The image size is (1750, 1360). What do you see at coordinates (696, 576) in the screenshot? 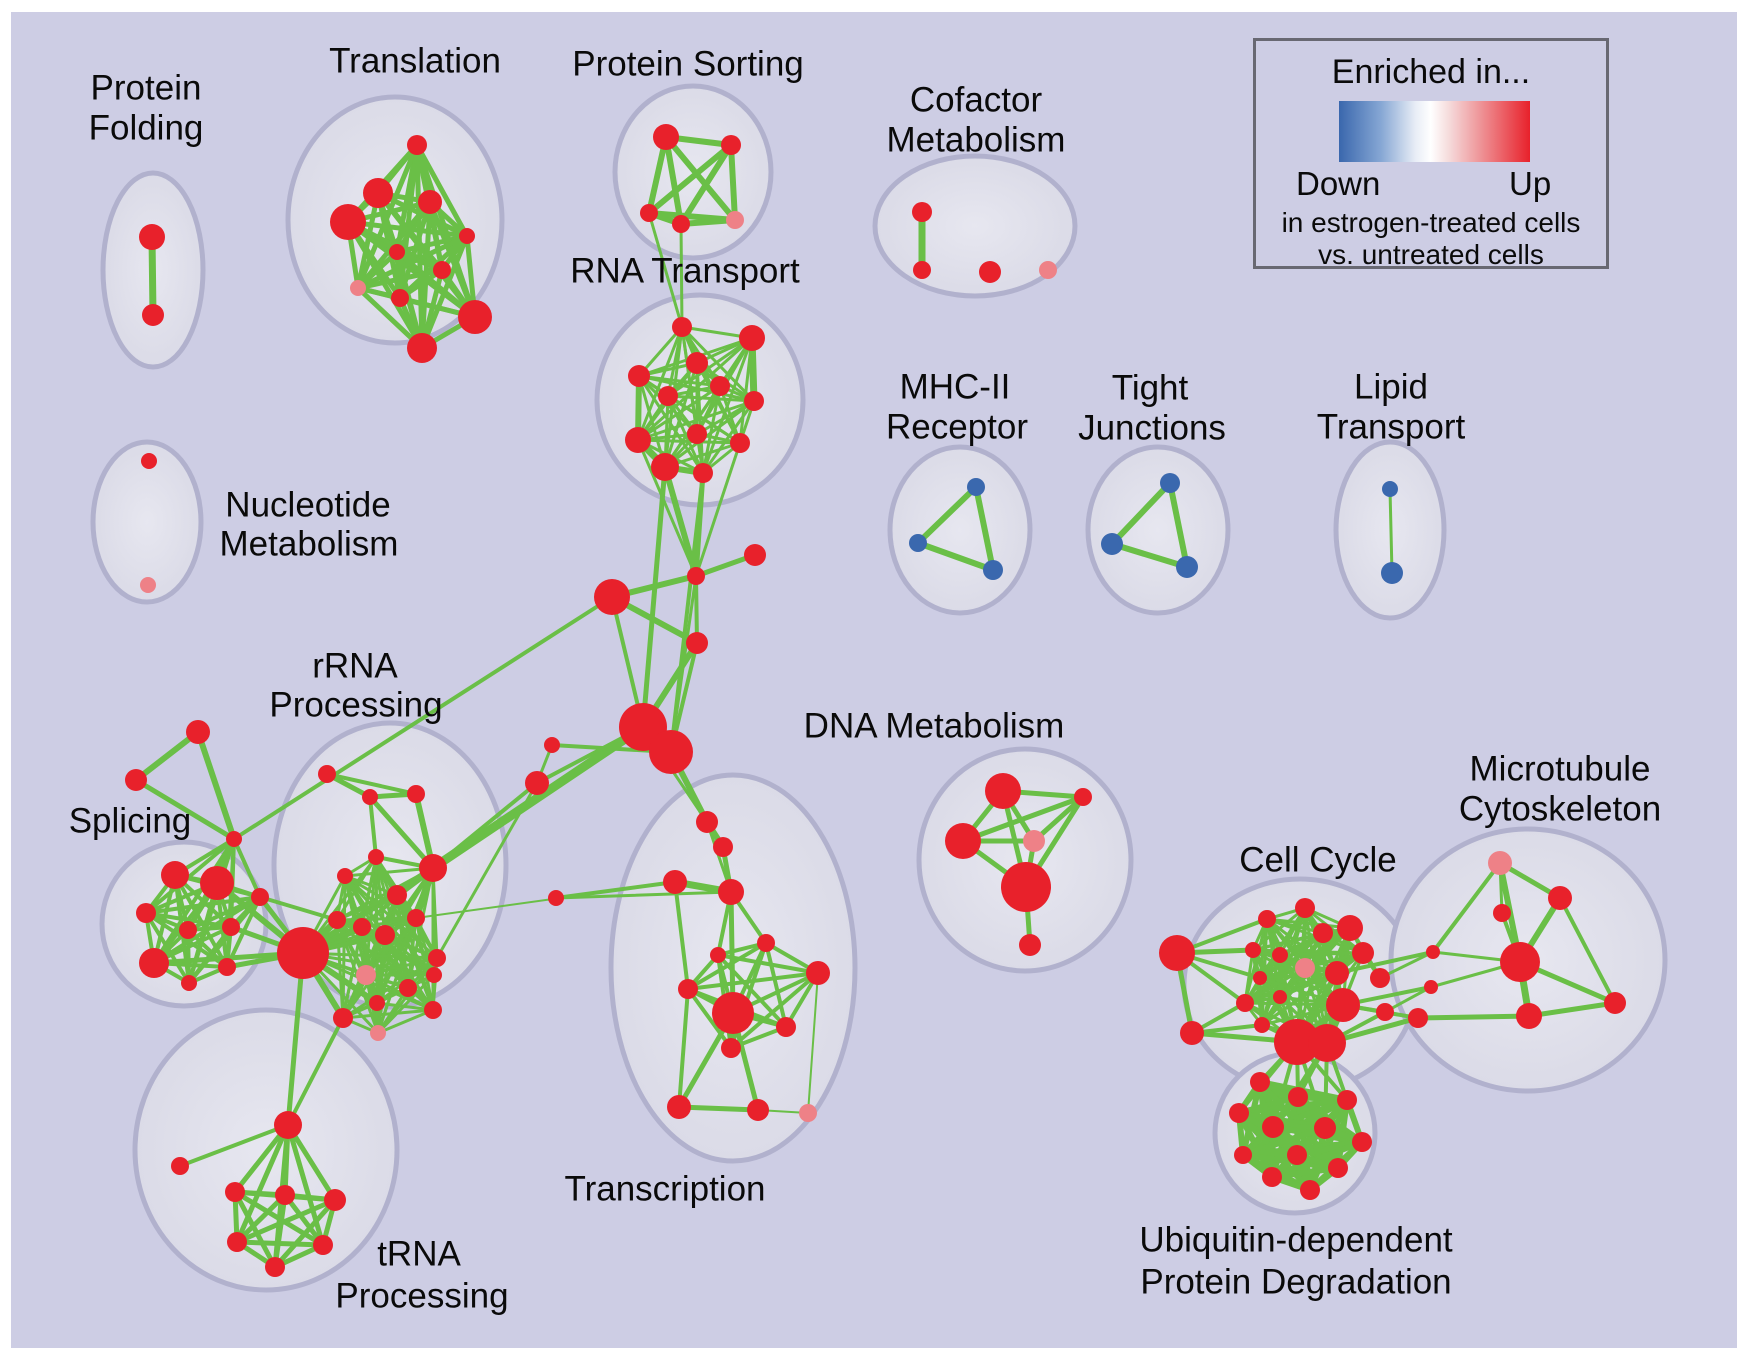
I see `node-CH1` at bounding box center [696, 576].